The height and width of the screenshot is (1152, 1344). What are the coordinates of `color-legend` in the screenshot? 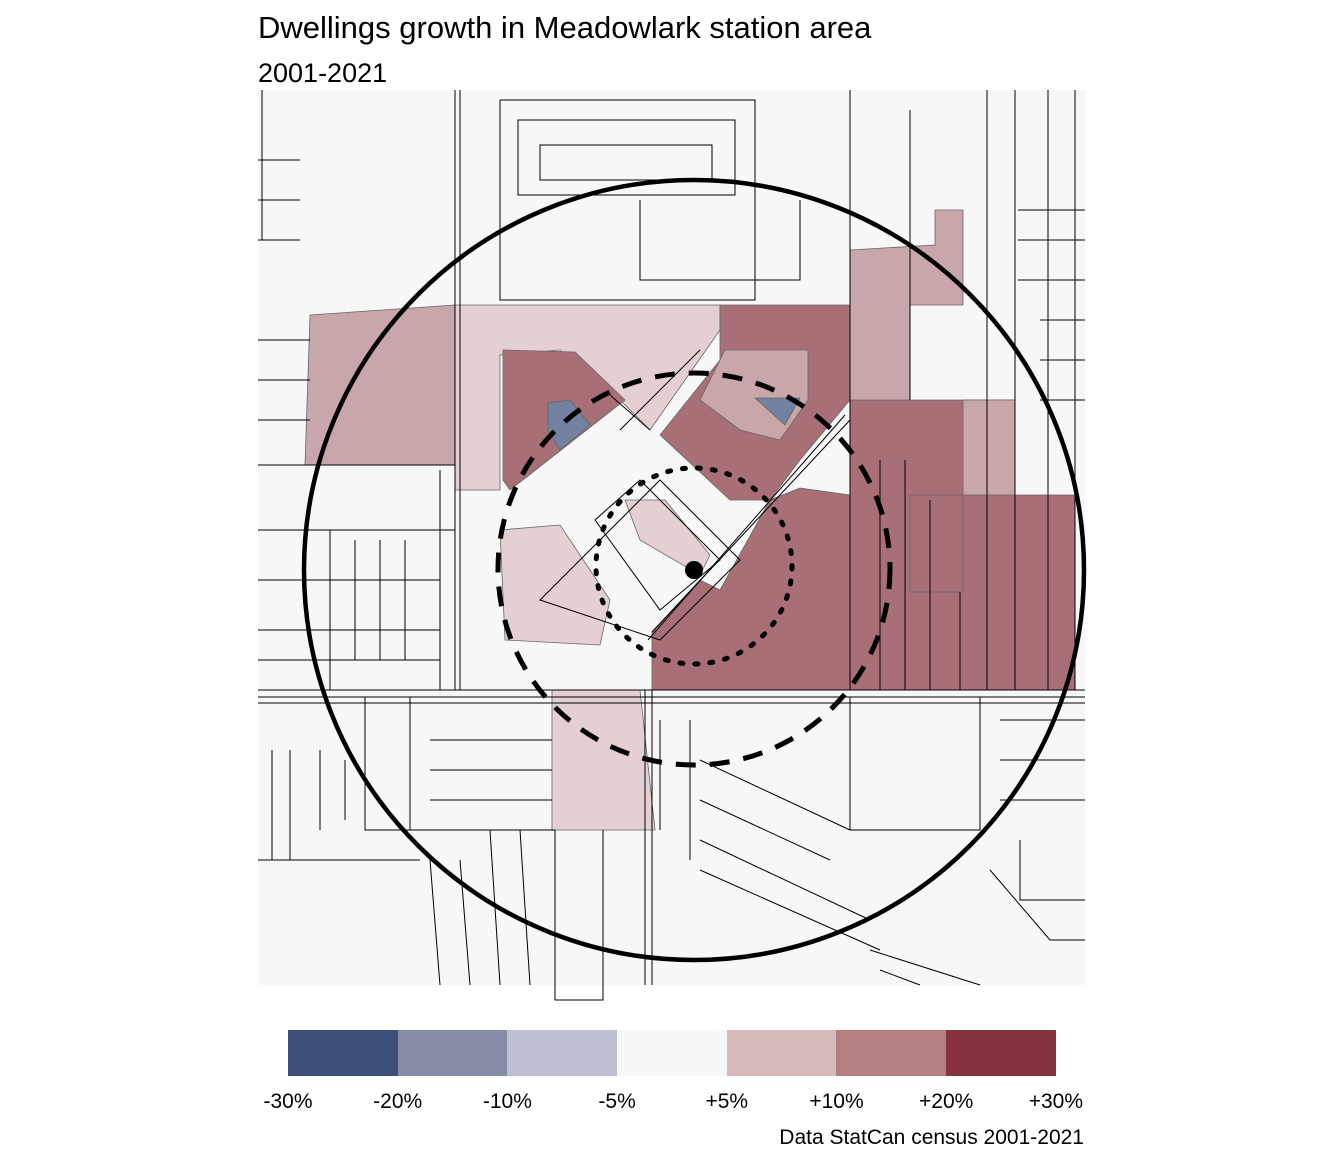 It's located at (672, 1053).